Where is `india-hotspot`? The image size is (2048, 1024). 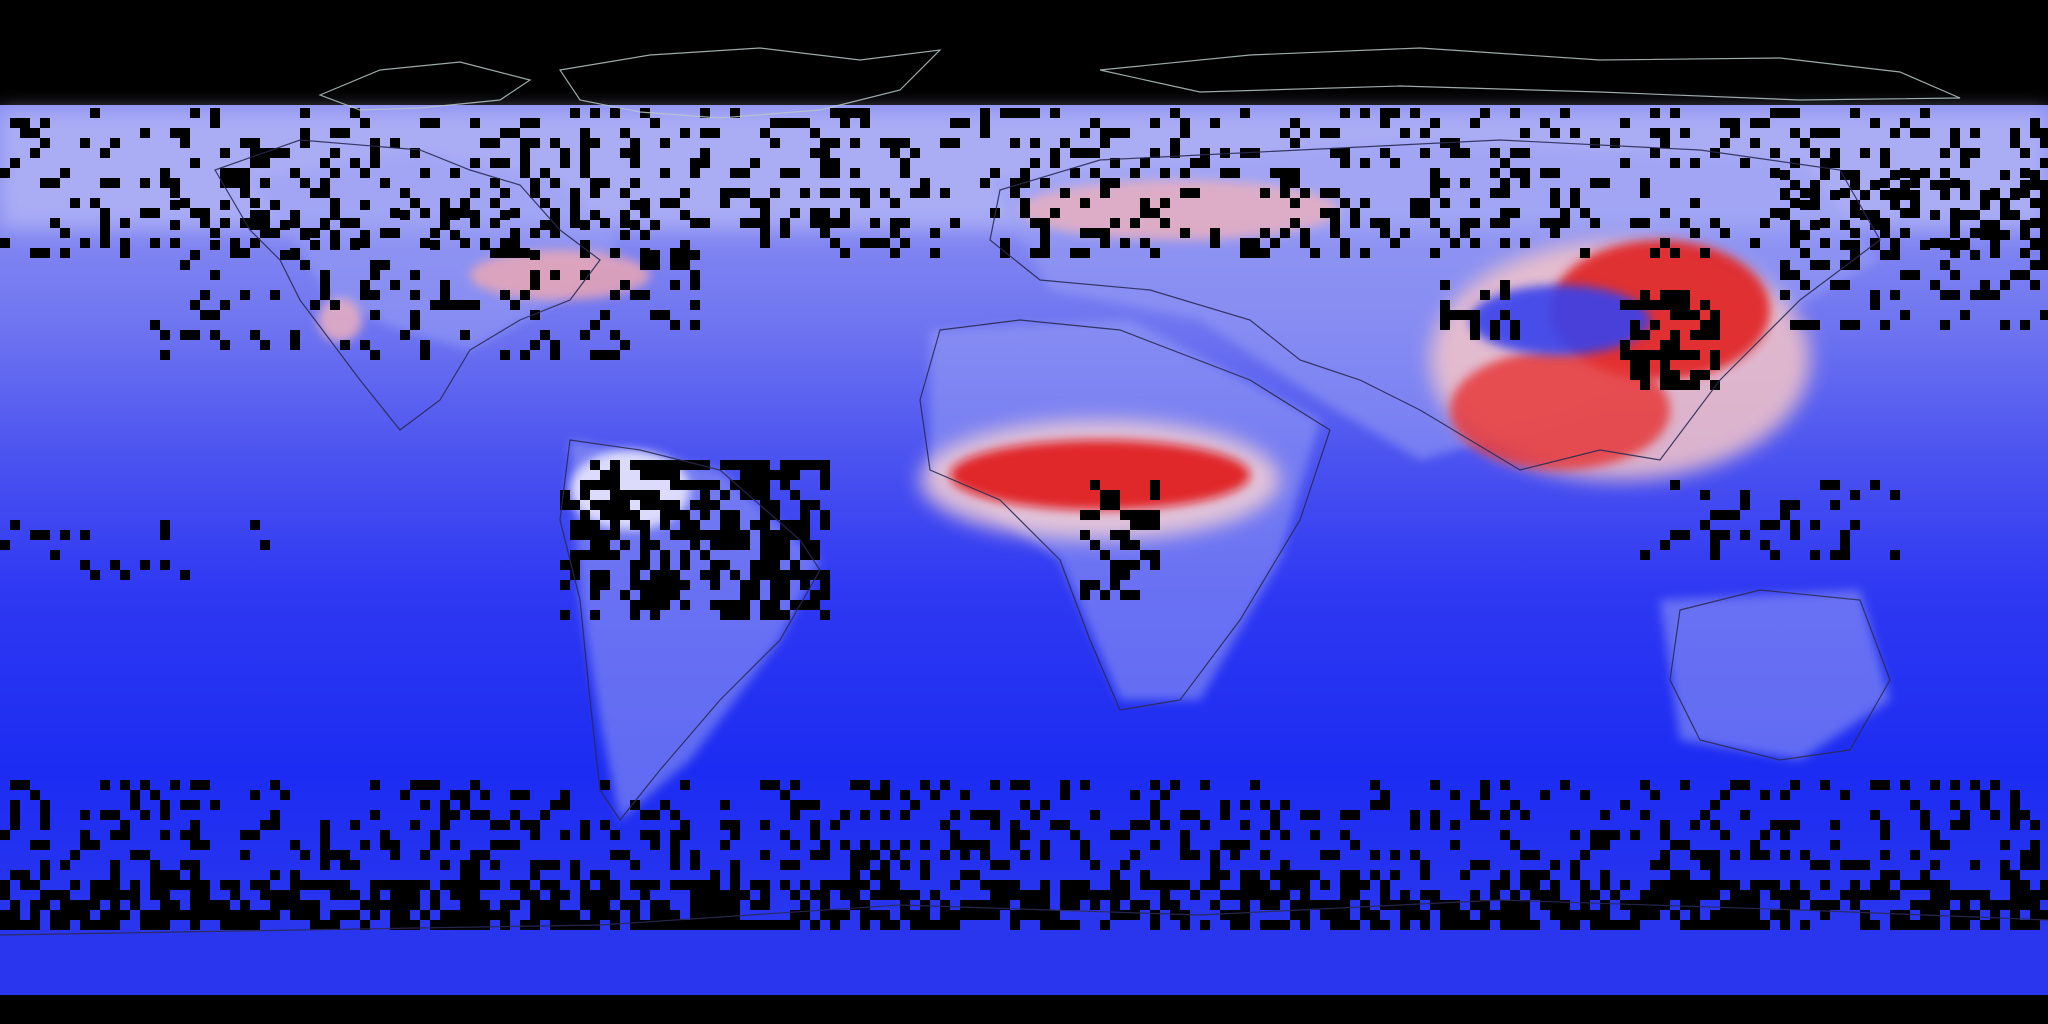 india-hotspot is located at coordinates (1560, 410).